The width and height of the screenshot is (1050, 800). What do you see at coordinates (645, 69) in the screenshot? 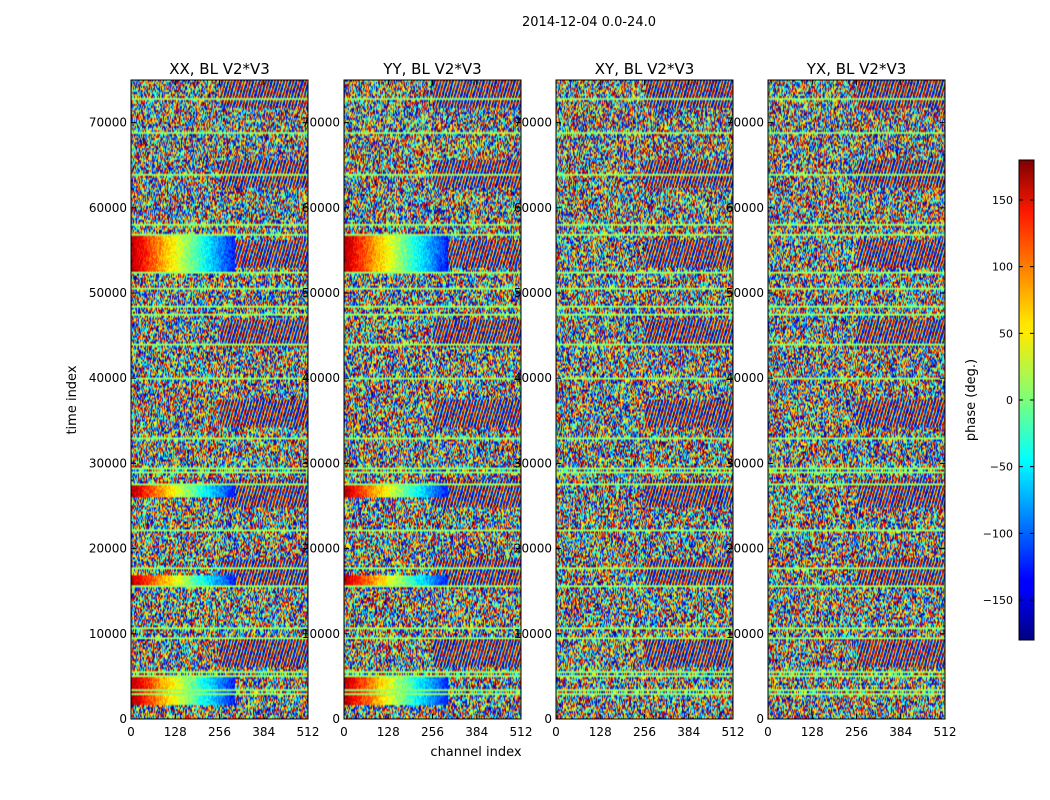
I see `panel-title: XY, BL V2*V3` at bounding box center [645, 69].